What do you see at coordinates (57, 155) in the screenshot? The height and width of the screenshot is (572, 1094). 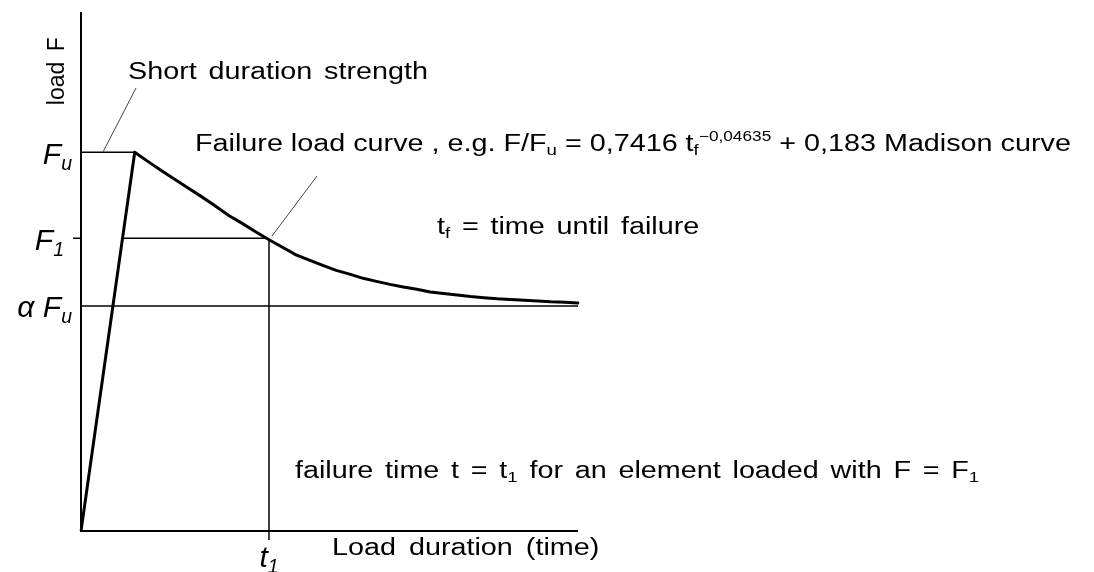 I see `ref-line-label: F$_{u}$` at bounding box center [57, 155].